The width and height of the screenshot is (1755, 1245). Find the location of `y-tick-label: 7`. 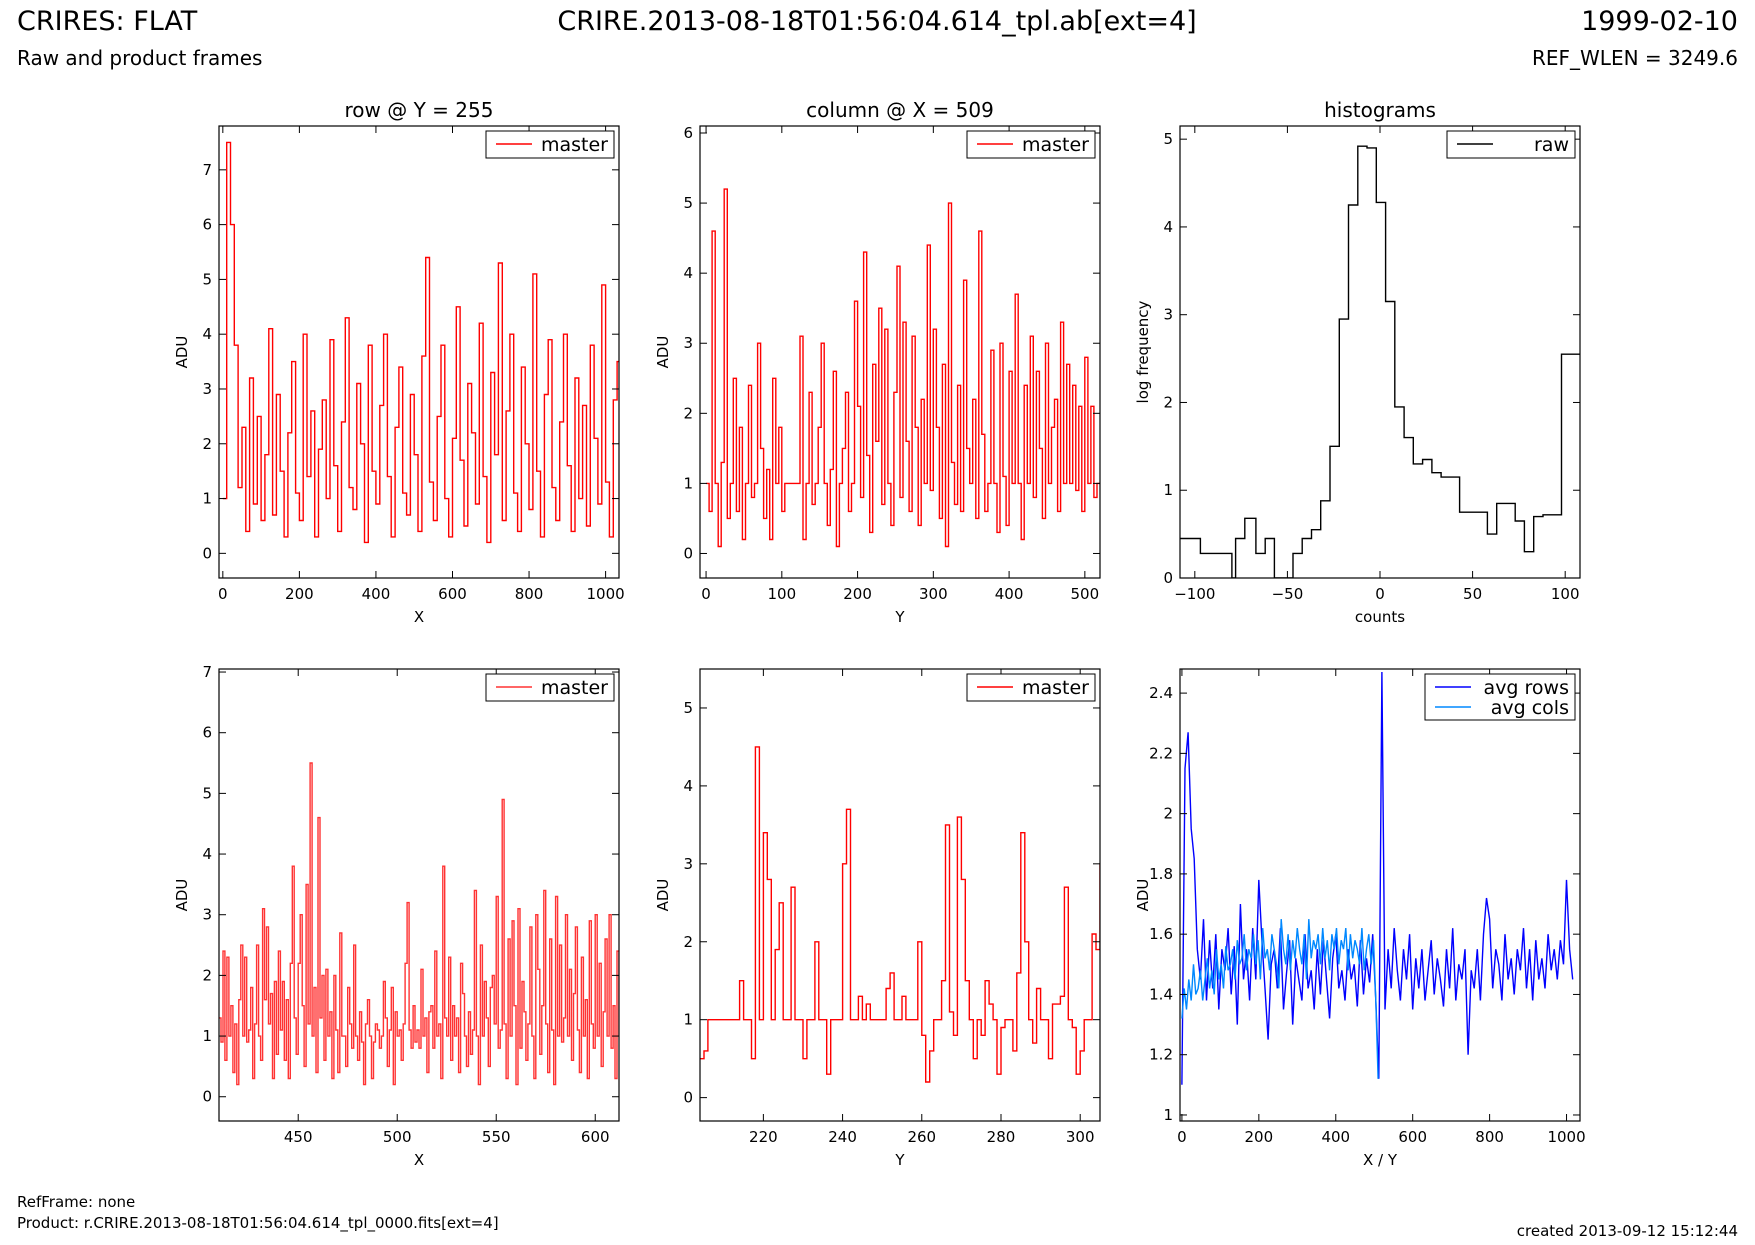

y-tick-label: 7 is located at coordinates (207, 170).